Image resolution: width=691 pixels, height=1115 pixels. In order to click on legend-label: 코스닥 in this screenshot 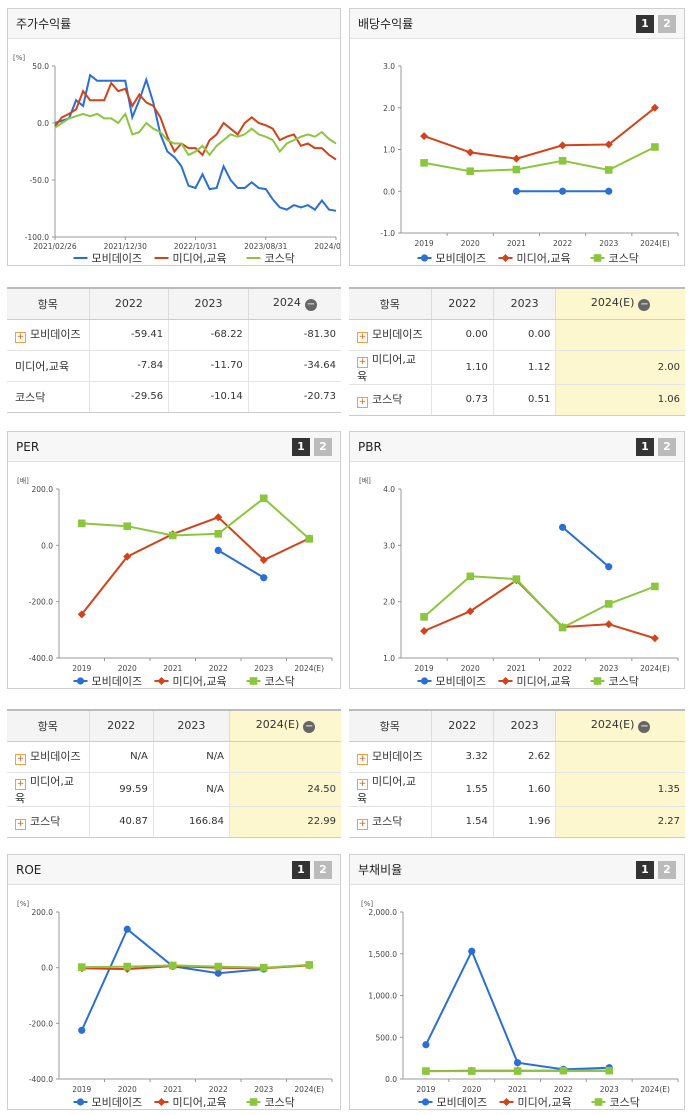, I will do `click(280, 1102)`.